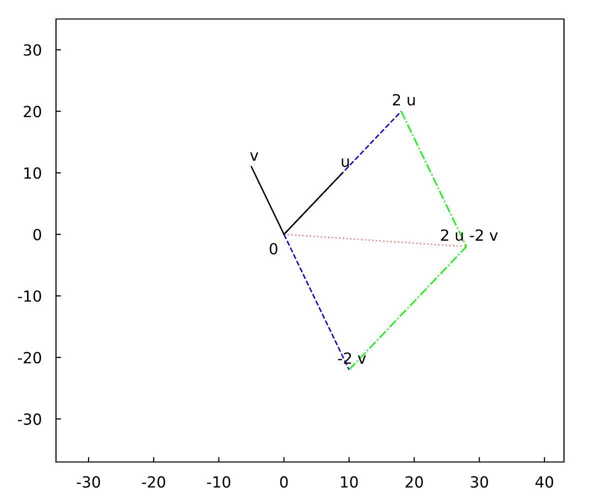  What do you see at coordinates (349, 482) in the screenshot?
I see `x-tick-label: 10` at bounding box center [349, 482].